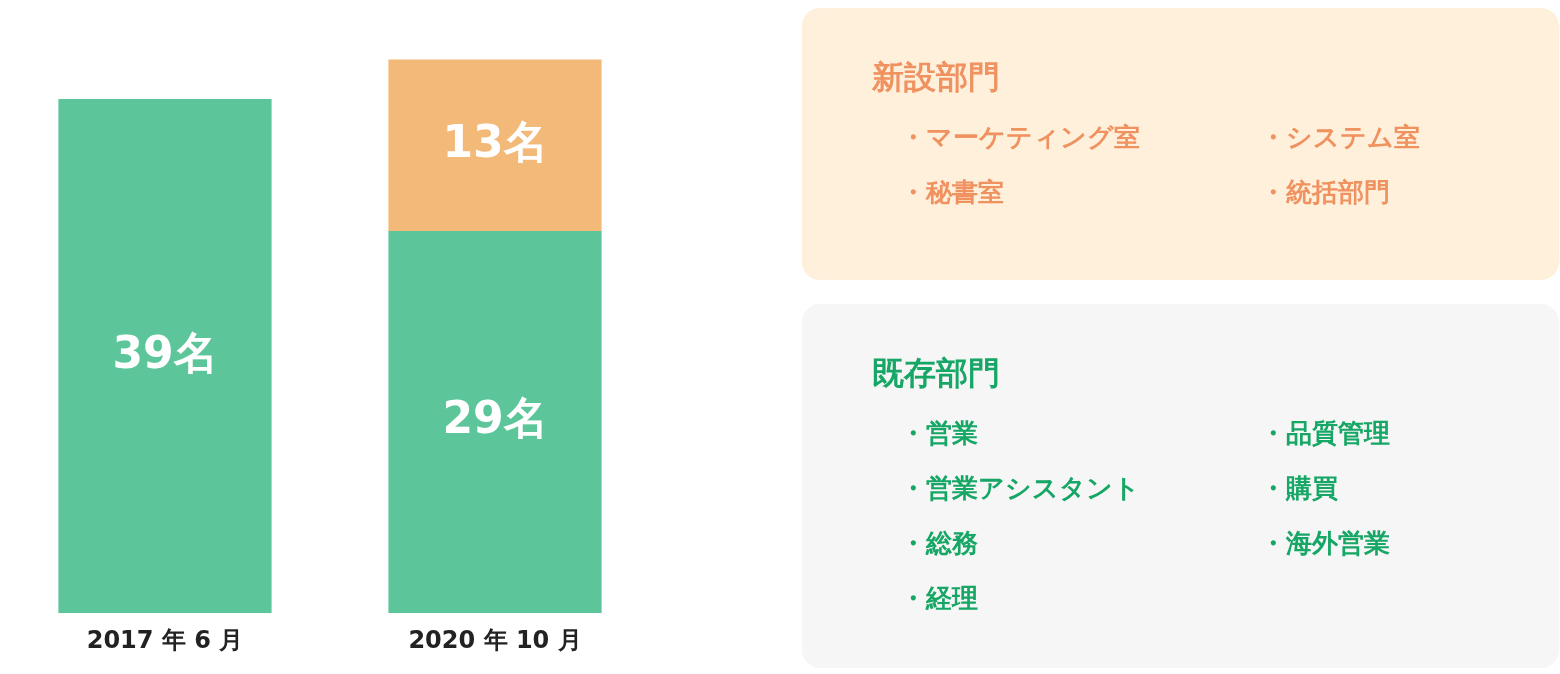 Image resolution: width=1560 pixels, height=674 pixels. What do you see at coordinates (952, 192) in the screenshot?
I see `text: ・秘書室` at bounding box center [952, 192].